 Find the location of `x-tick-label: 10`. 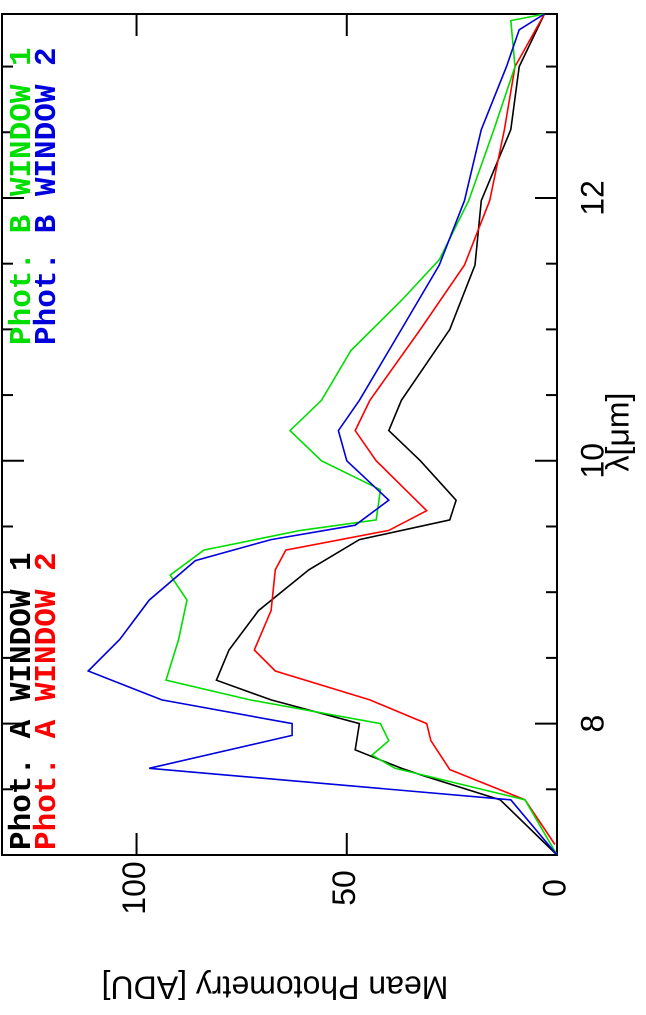

x-tick-label: 10 is located at coordinates (592, 461).